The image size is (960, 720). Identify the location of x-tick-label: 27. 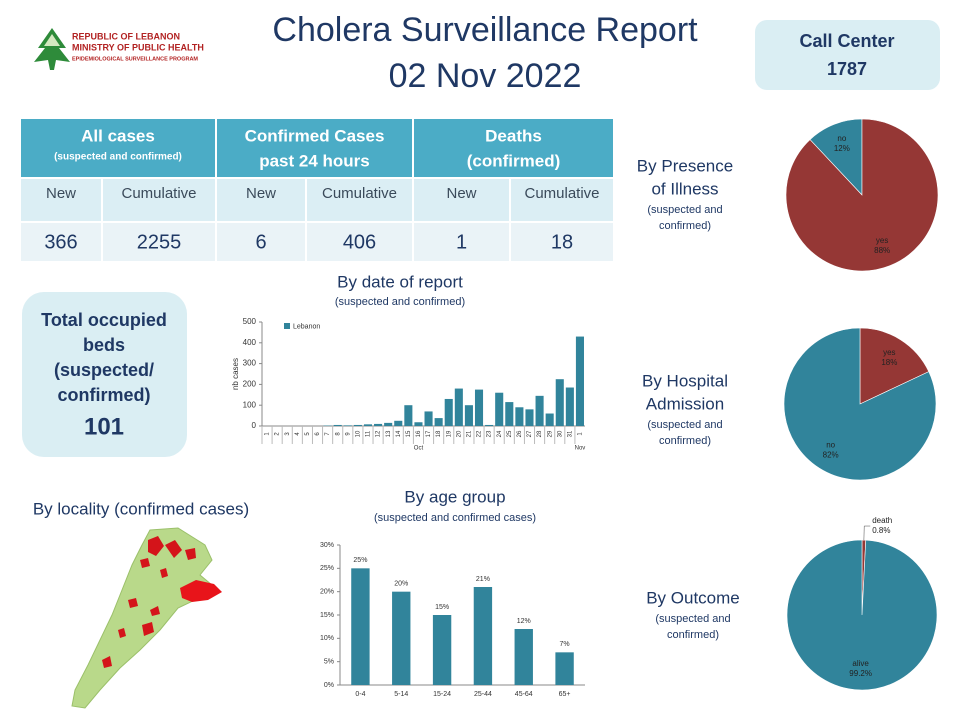
(530, 433).